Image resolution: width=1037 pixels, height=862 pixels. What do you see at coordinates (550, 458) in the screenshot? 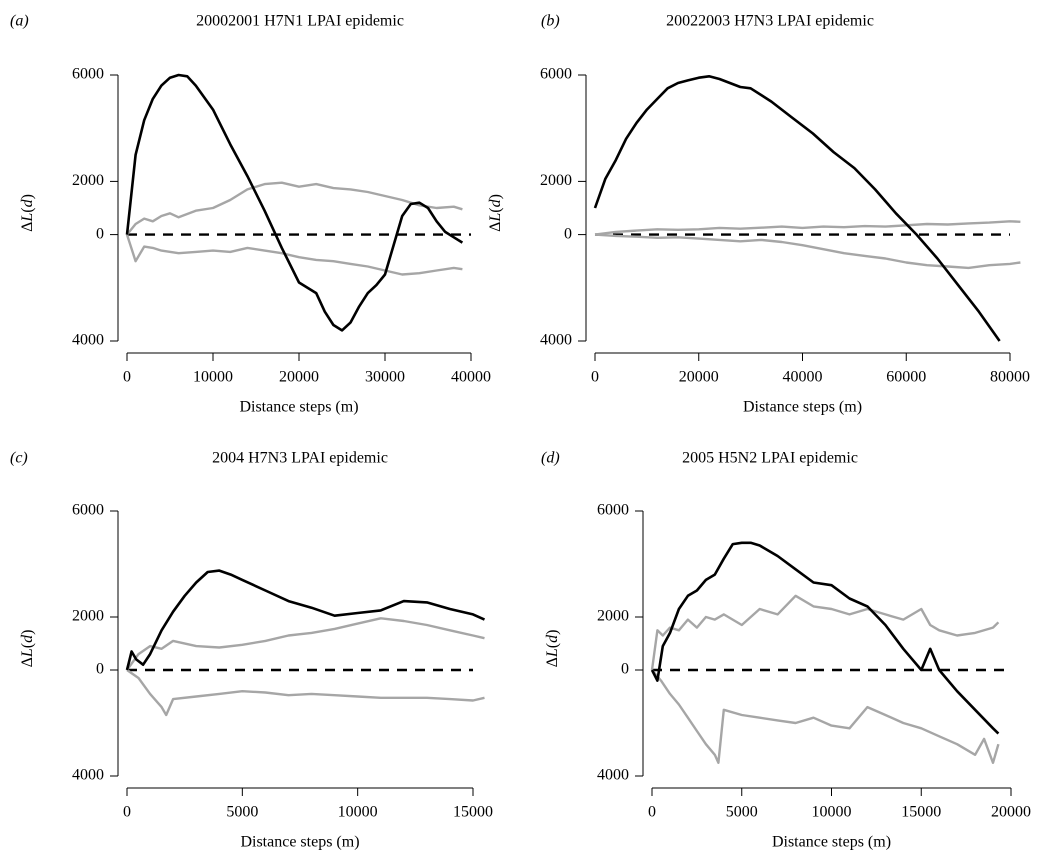
I see `panel-letter: (d)` at bounding box center [550, 458].